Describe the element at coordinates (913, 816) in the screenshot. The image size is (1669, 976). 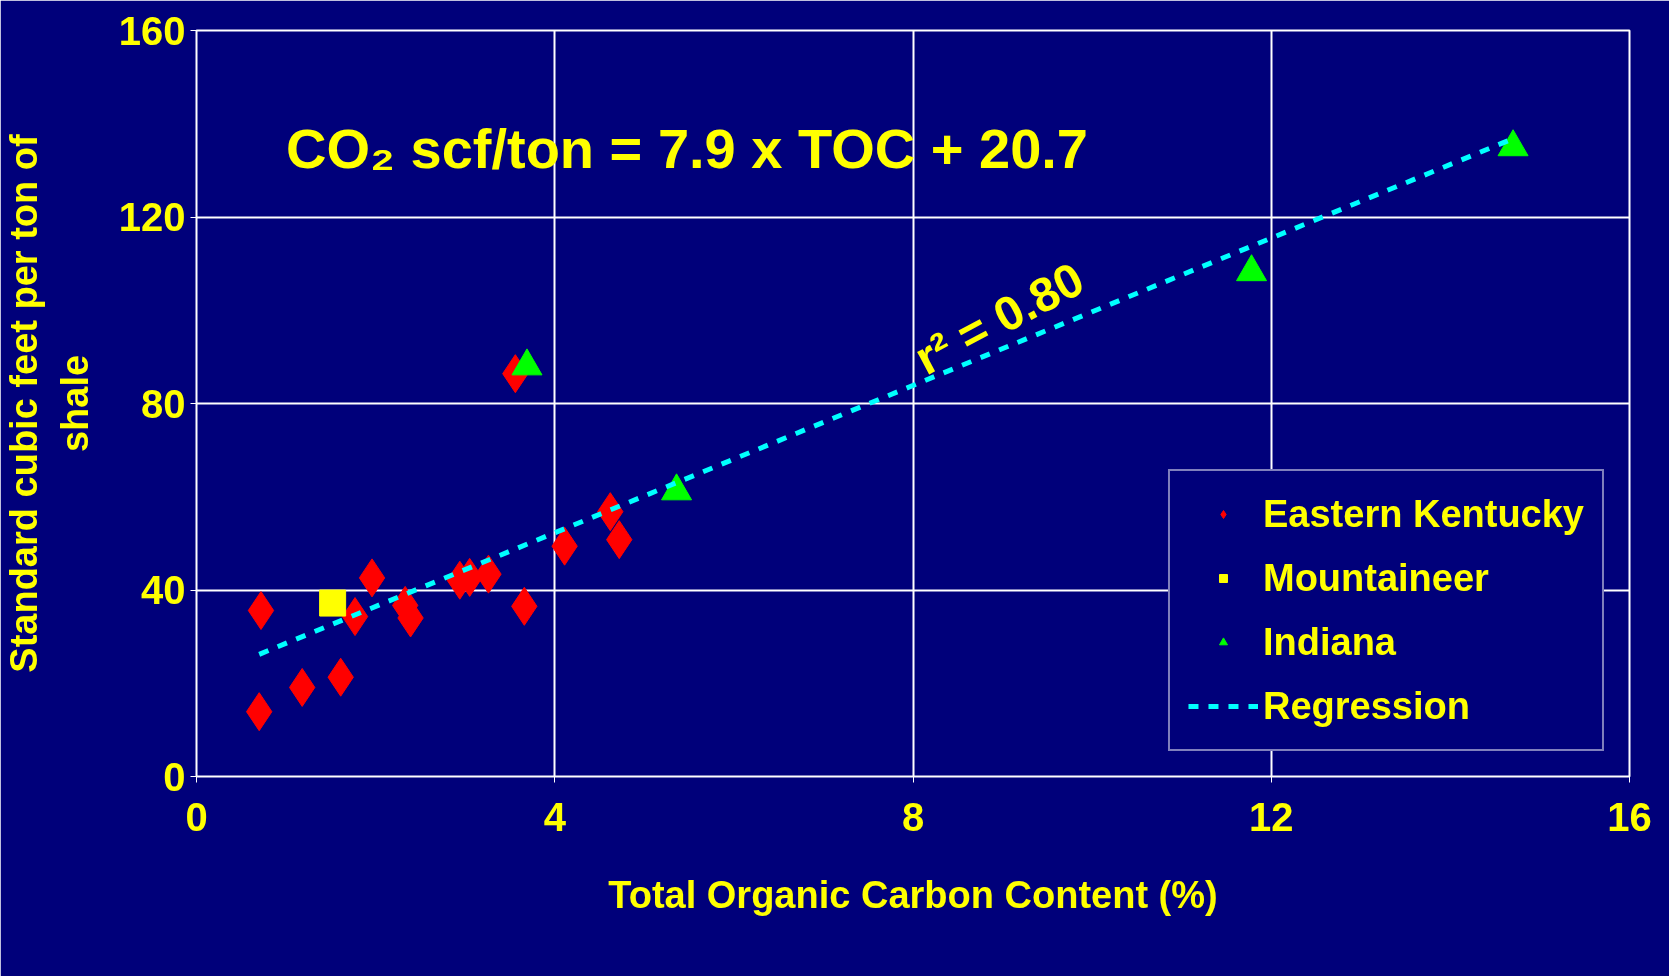
I see `x-tick-label: 8` at that location.